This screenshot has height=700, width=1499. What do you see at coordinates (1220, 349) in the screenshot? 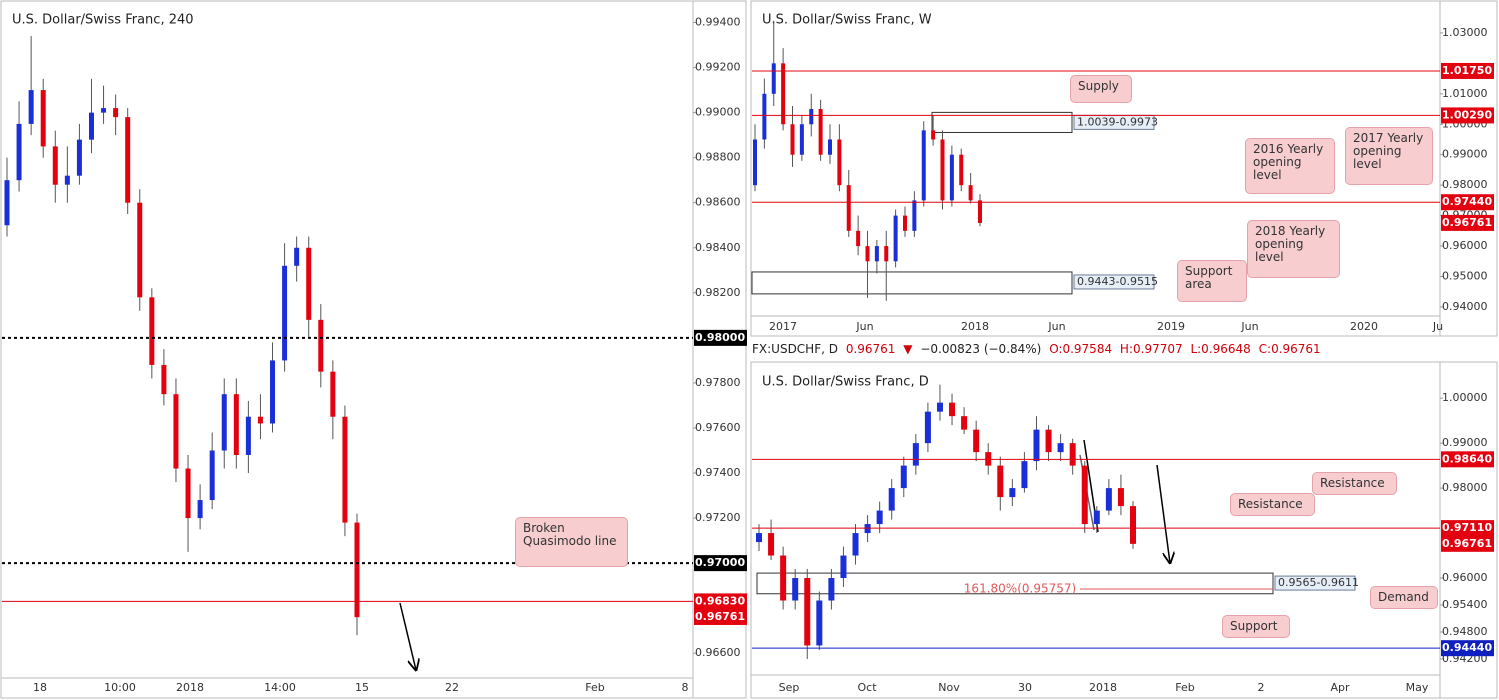
I see `low: L:0.96648` at bounding box center [1220, 349].